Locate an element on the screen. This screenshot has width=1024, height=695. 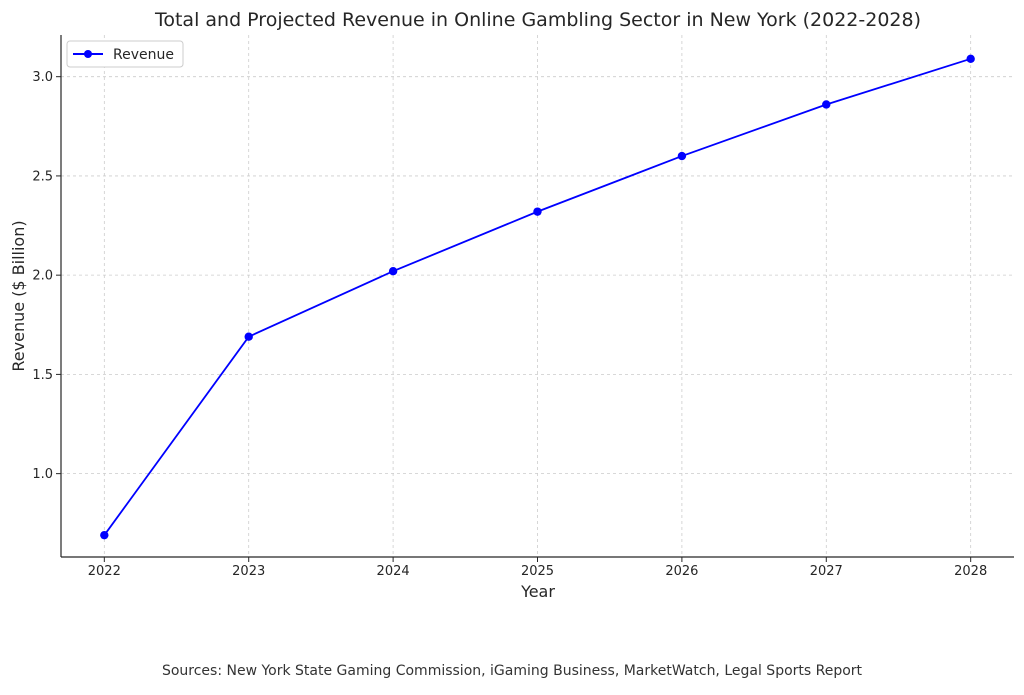
y-axis-ticks: 1.0 1.5 2.0 2.5 3.0 is located at coordinates (46, 276).